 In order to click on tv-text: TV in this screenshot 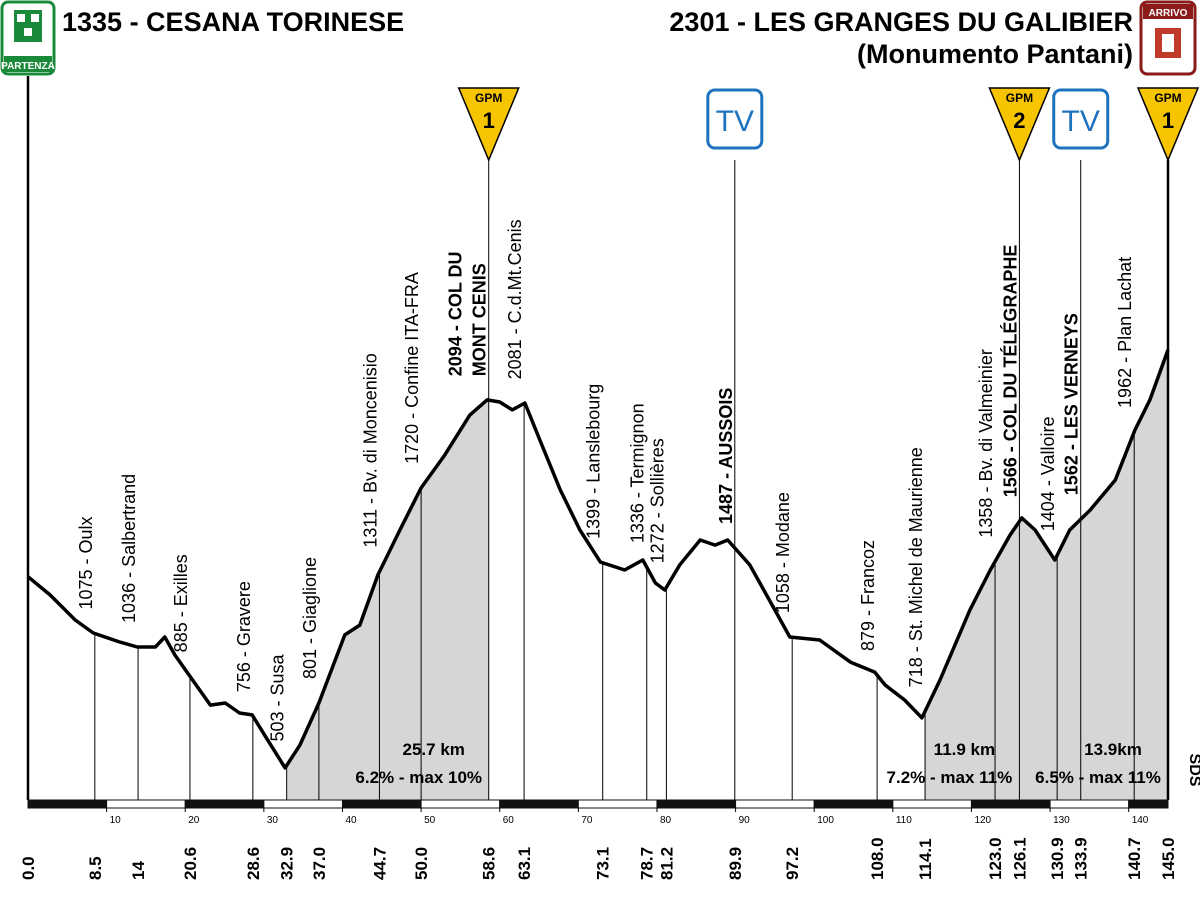, I will do `click(1081, 121)`.